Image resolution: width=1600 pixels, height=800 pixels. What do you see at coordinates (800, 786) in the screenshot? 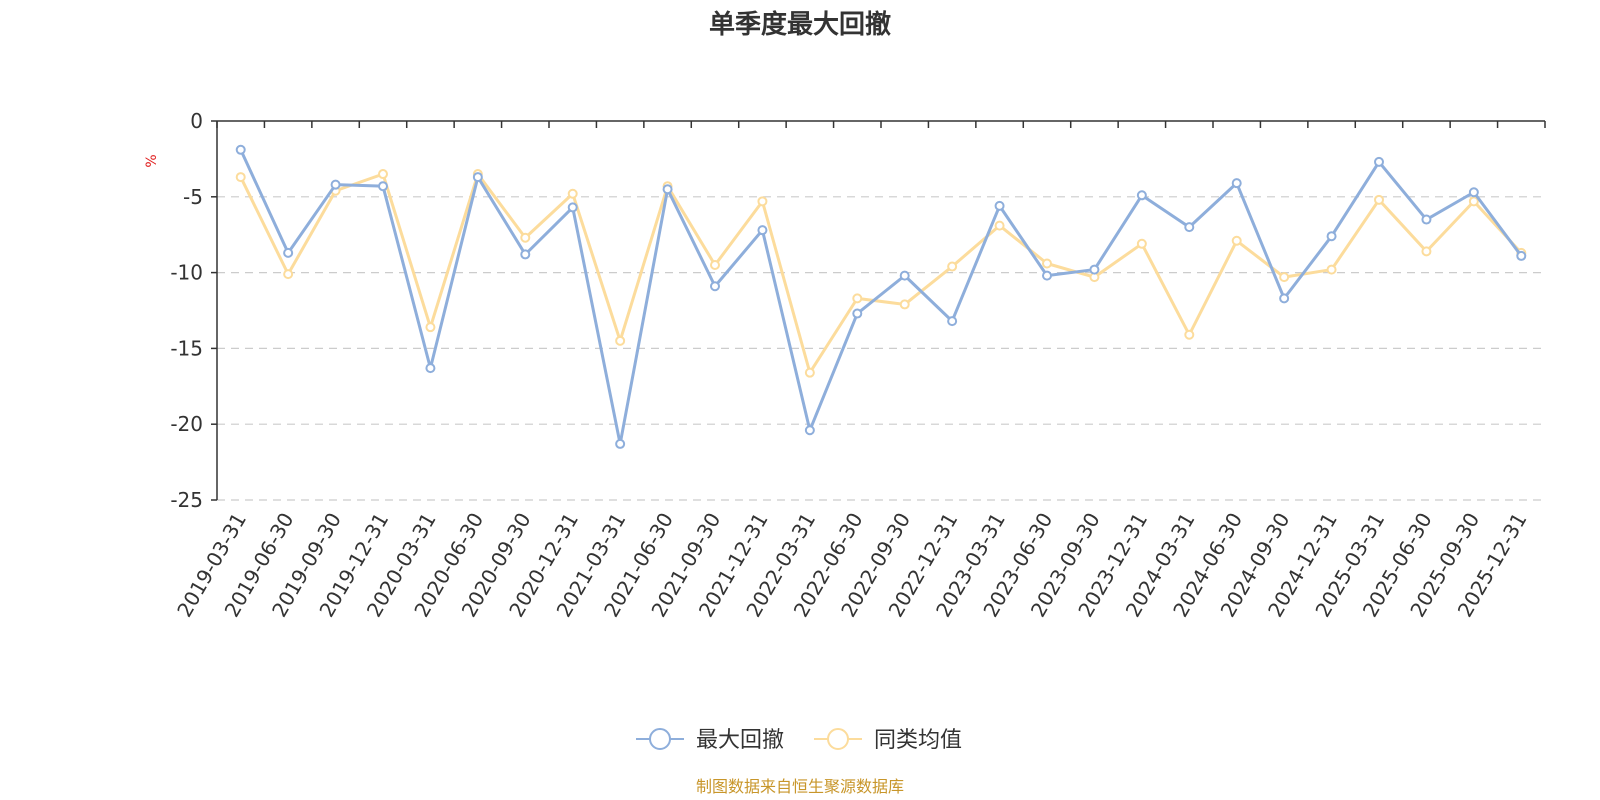
I see `data-source-note: 制图数据来自恒生聚源数据库` at bounding box center [800, 786].